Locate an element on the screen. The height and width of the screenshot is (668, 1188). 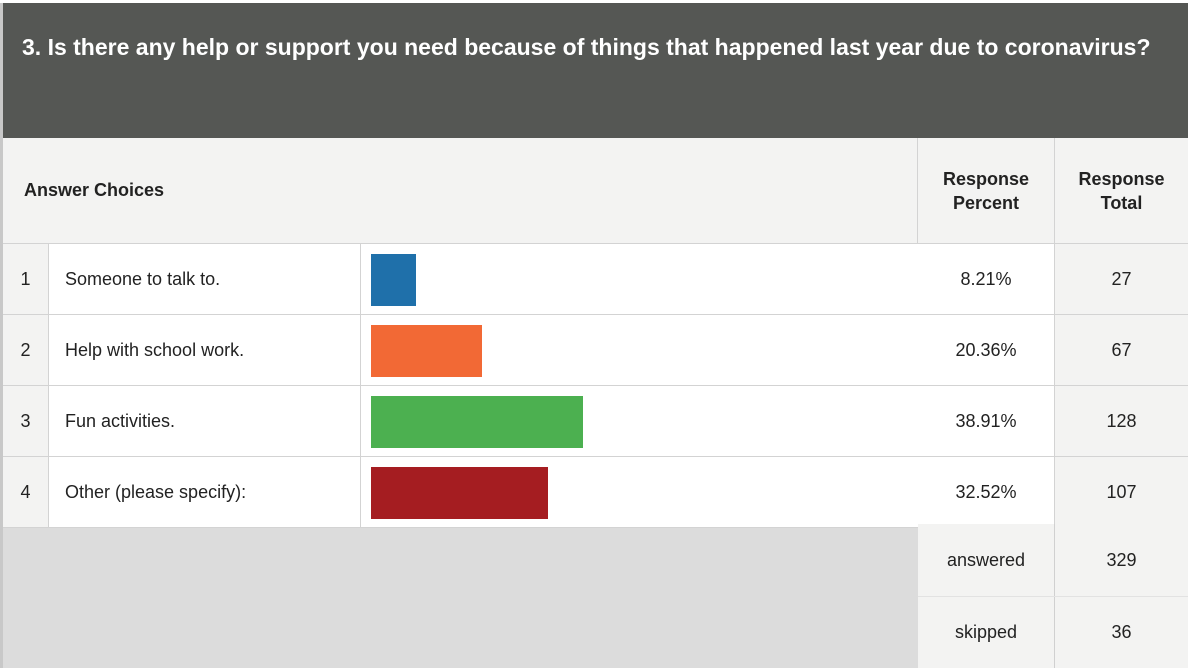
answered-label: answered is located at coordinates (986, 559).